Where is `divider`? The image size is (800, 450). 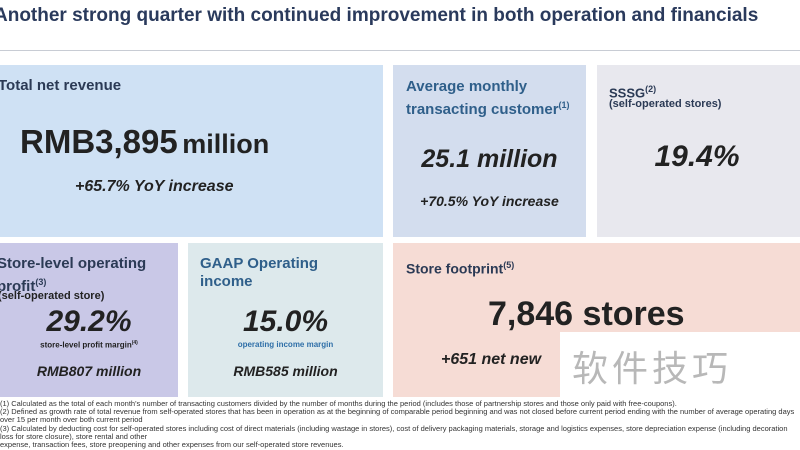
divider is located at coordinates (400, 50).